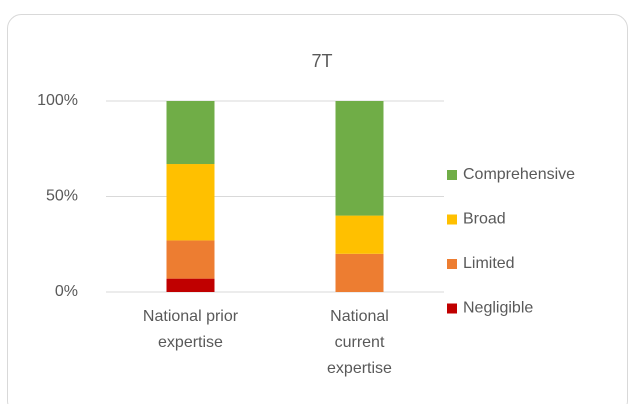 This screenshot has width=636, height=404. I want to click on x-tick-label: National prior expertise, so click(190, 329).